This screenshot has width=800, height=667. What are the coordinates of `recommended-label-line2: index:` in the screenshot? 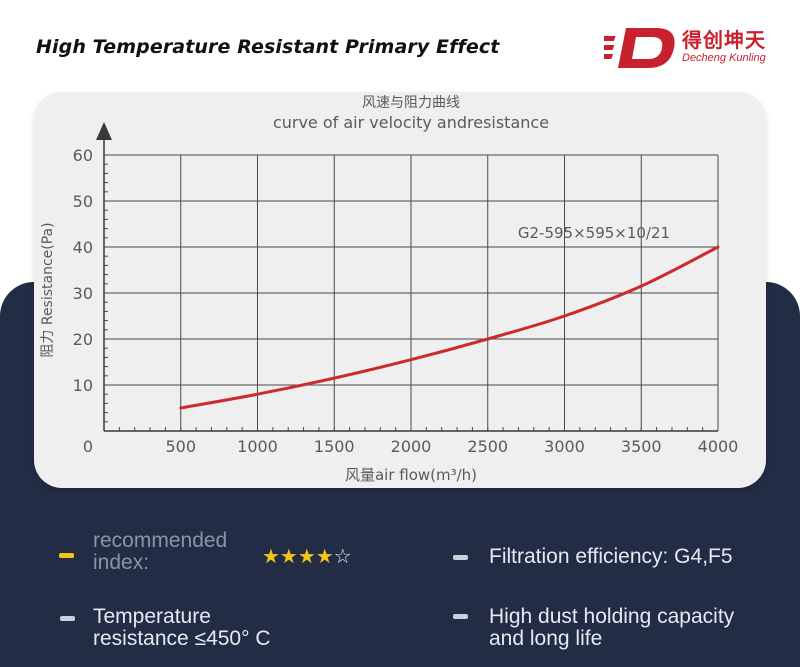 It's located at (121, 562).